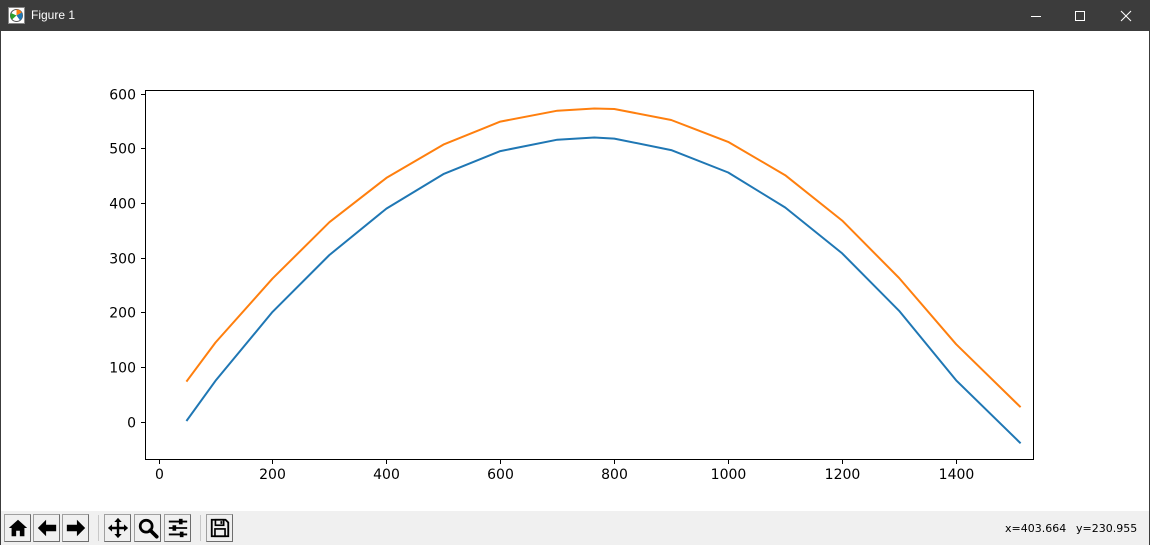 This screenshot has height=546, width=1150. I want to click on maximize-icon, so click(1080, 15).